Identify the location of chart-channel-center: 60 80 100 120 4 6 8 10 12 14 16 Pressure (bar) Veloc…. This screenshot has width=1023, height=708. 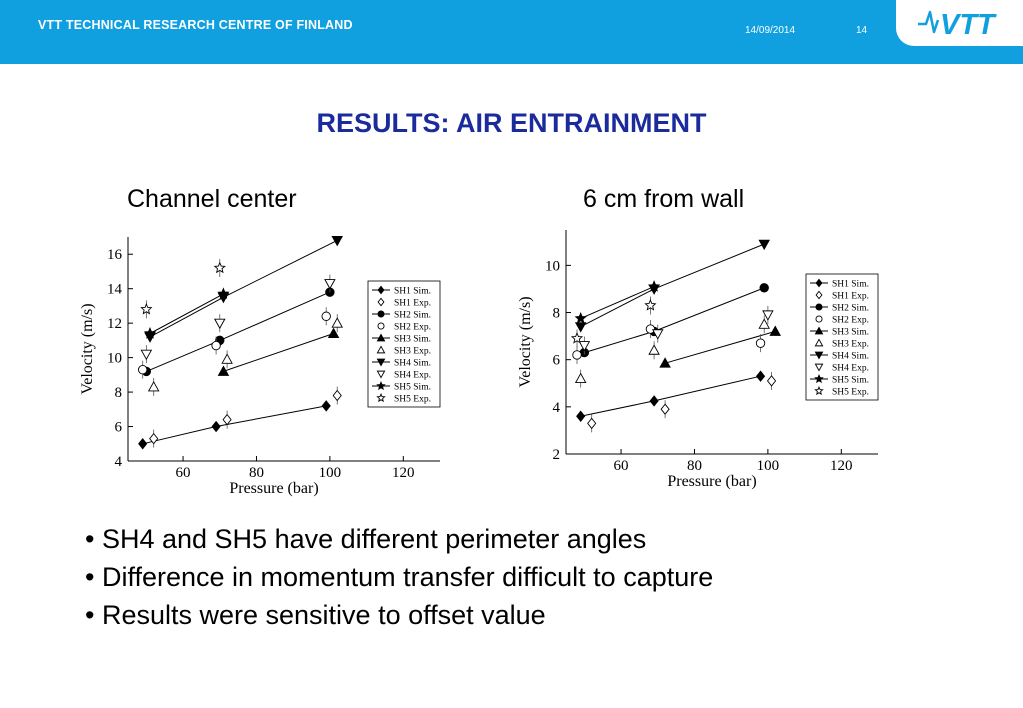
(260, 366).